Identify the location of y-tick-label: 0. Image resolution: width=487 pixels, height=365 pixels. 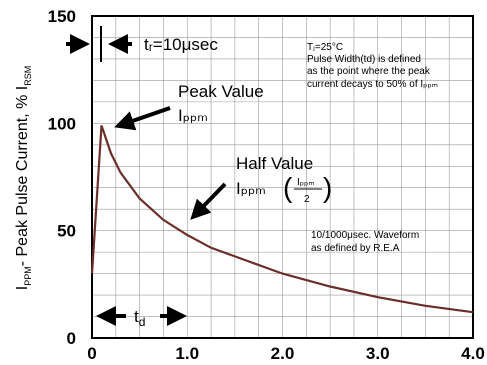
(71, 338).